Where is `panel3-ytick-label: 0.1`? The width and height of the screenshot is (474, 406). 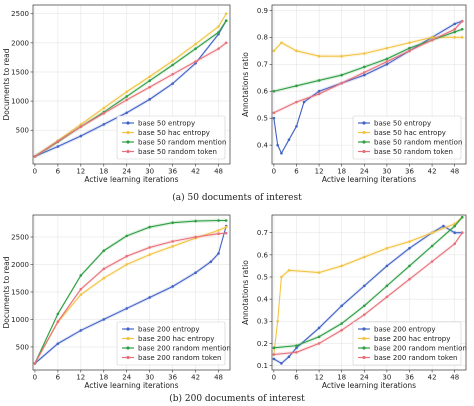
panel3-ytick-label: 0.1 is located at coordinates (262, 366).